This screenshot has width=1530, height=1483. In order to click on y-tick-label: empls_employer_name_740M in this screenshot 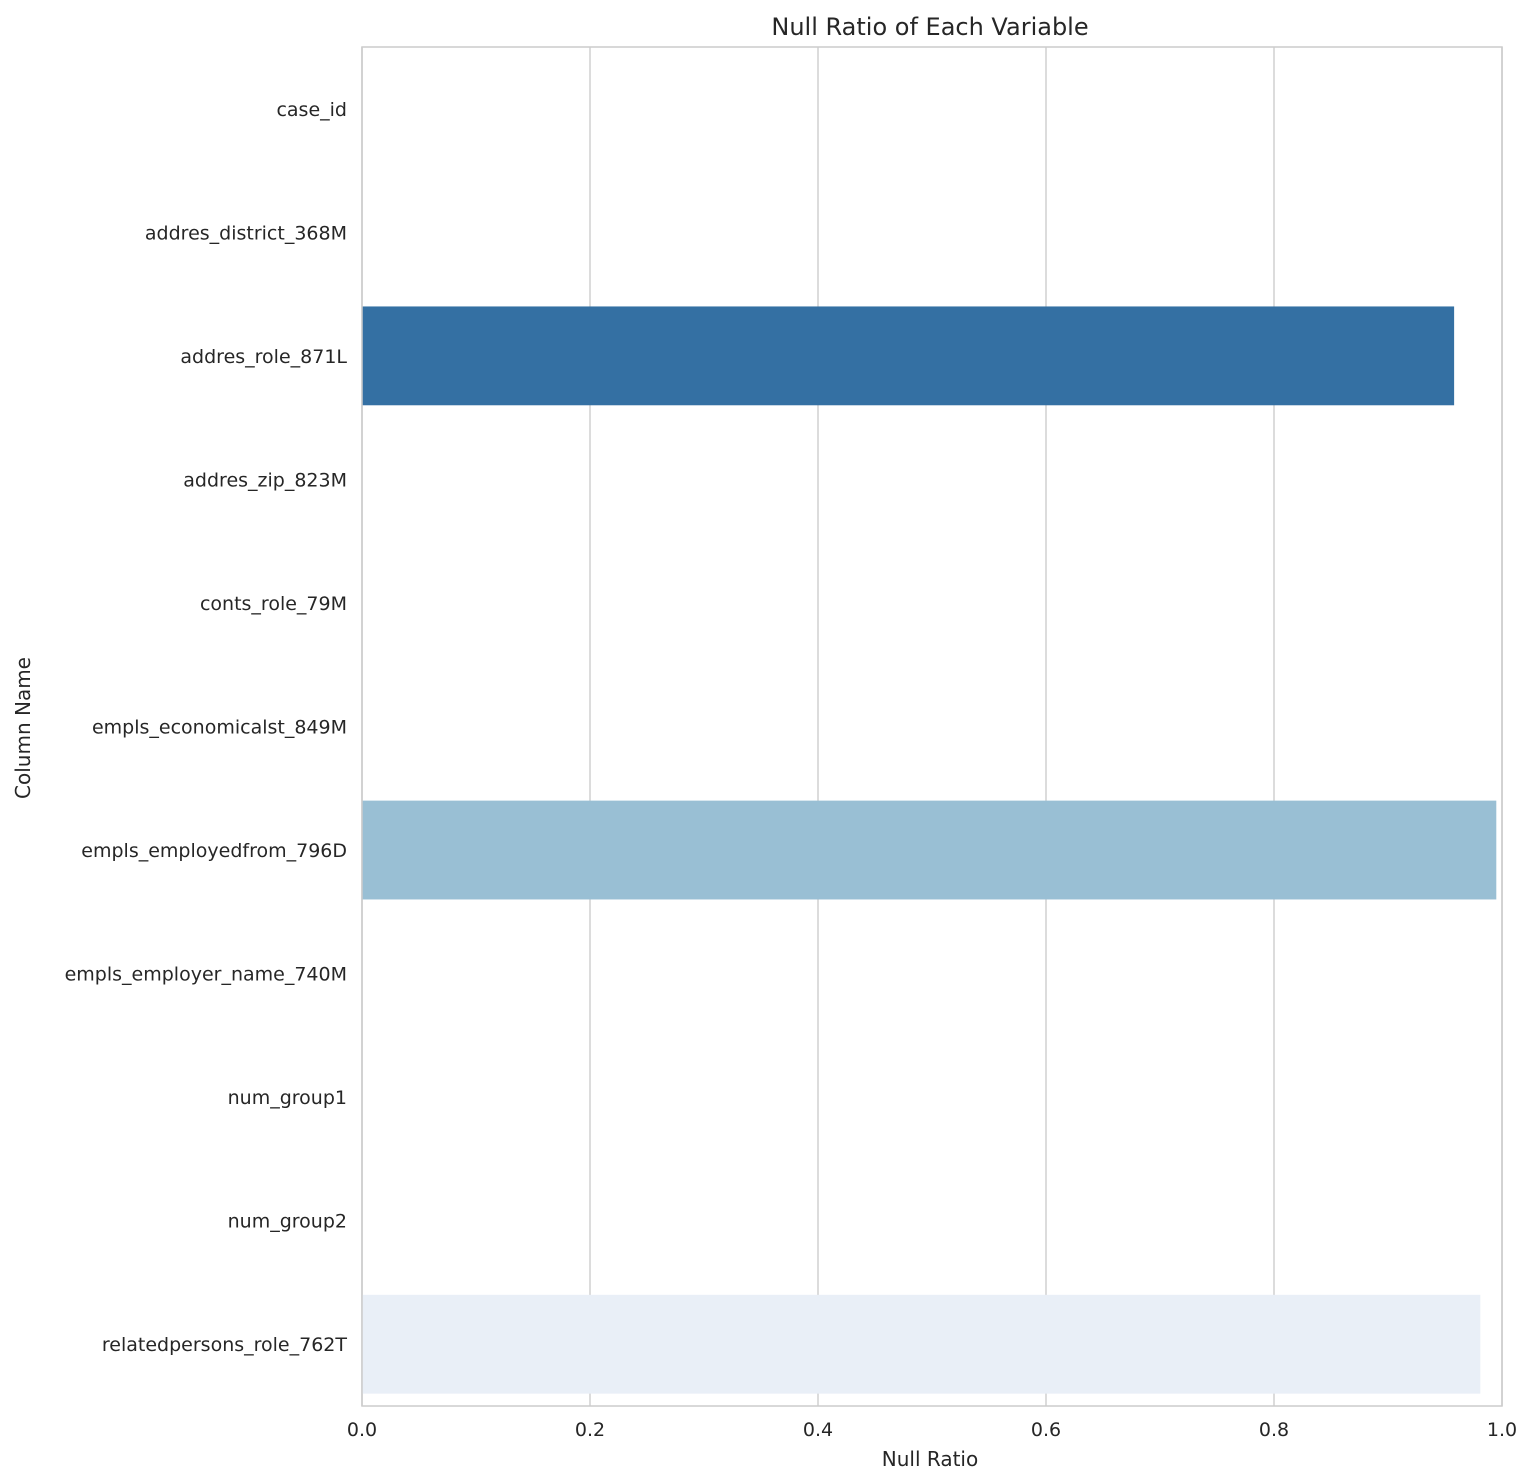, I will do `click(206, 975)`.